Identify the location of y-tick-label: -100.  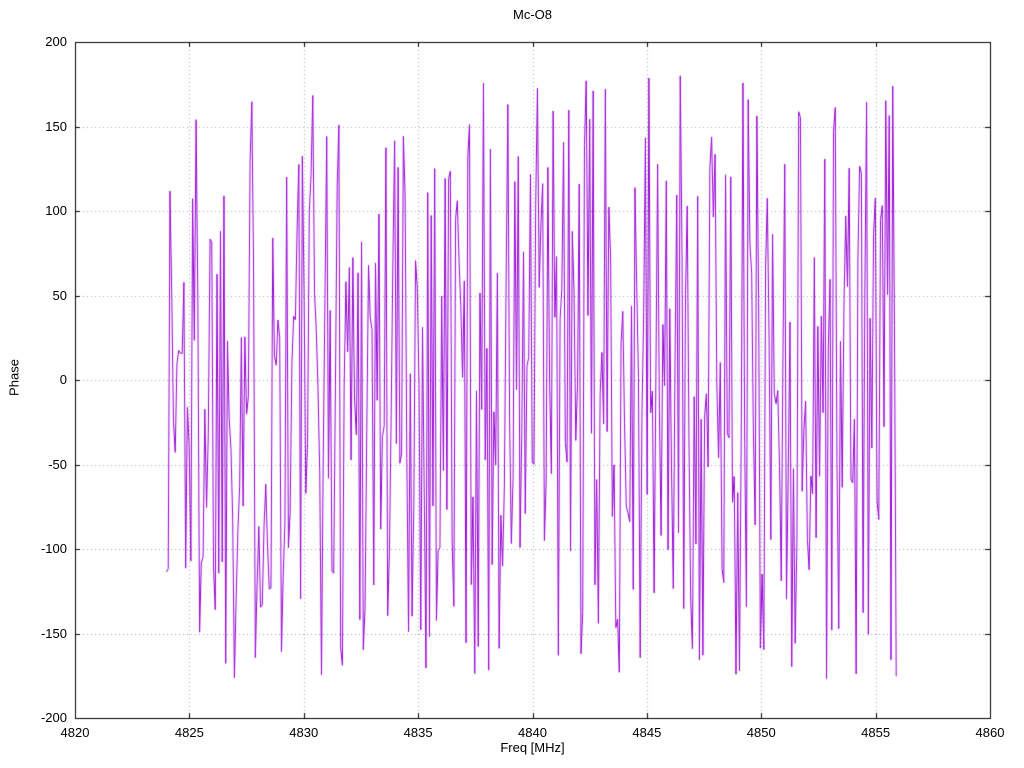
(53, 548).